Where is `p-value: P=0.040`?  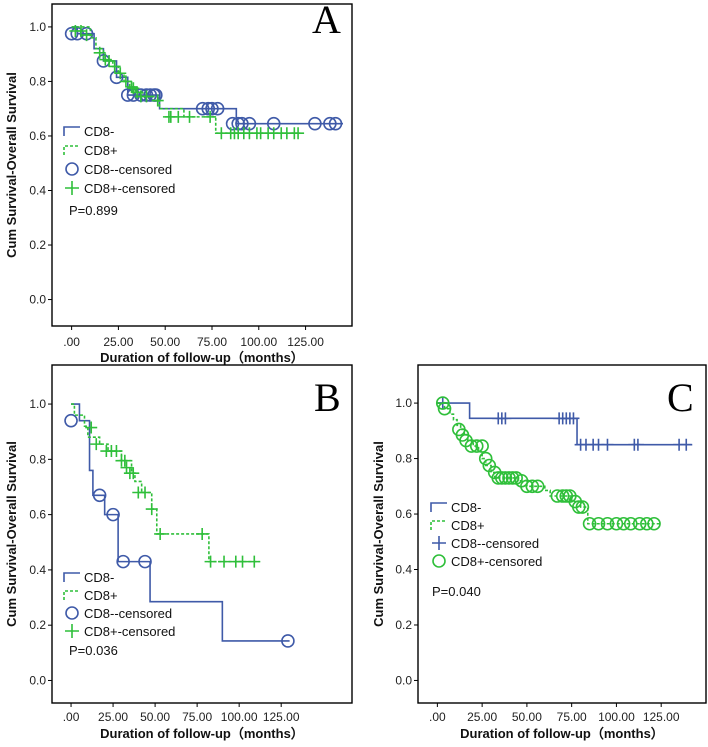 p-value: P=0.040 is located at coordinates (456, 591).